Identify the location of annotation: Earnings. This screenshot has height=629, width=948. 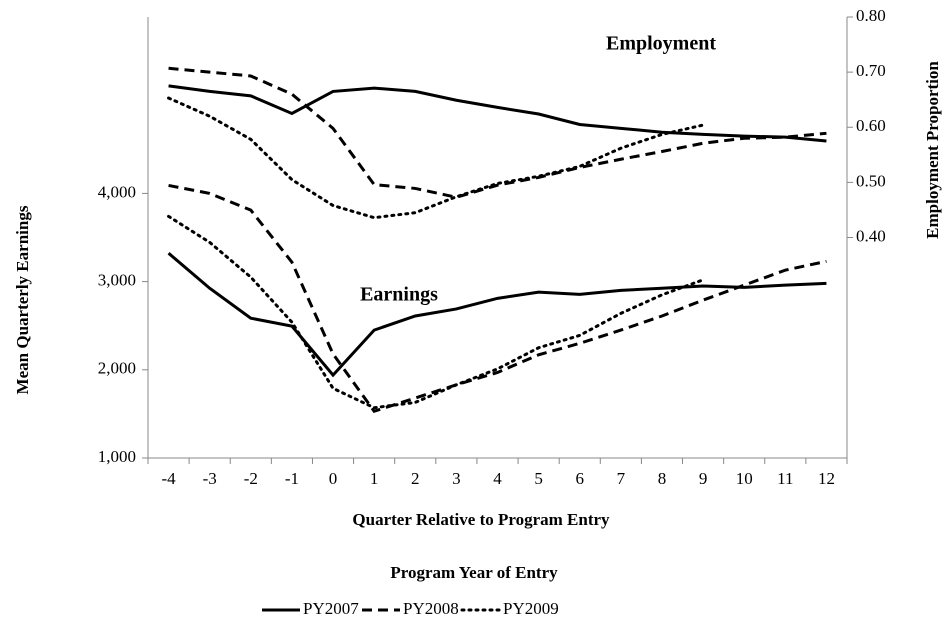
(399, 295).